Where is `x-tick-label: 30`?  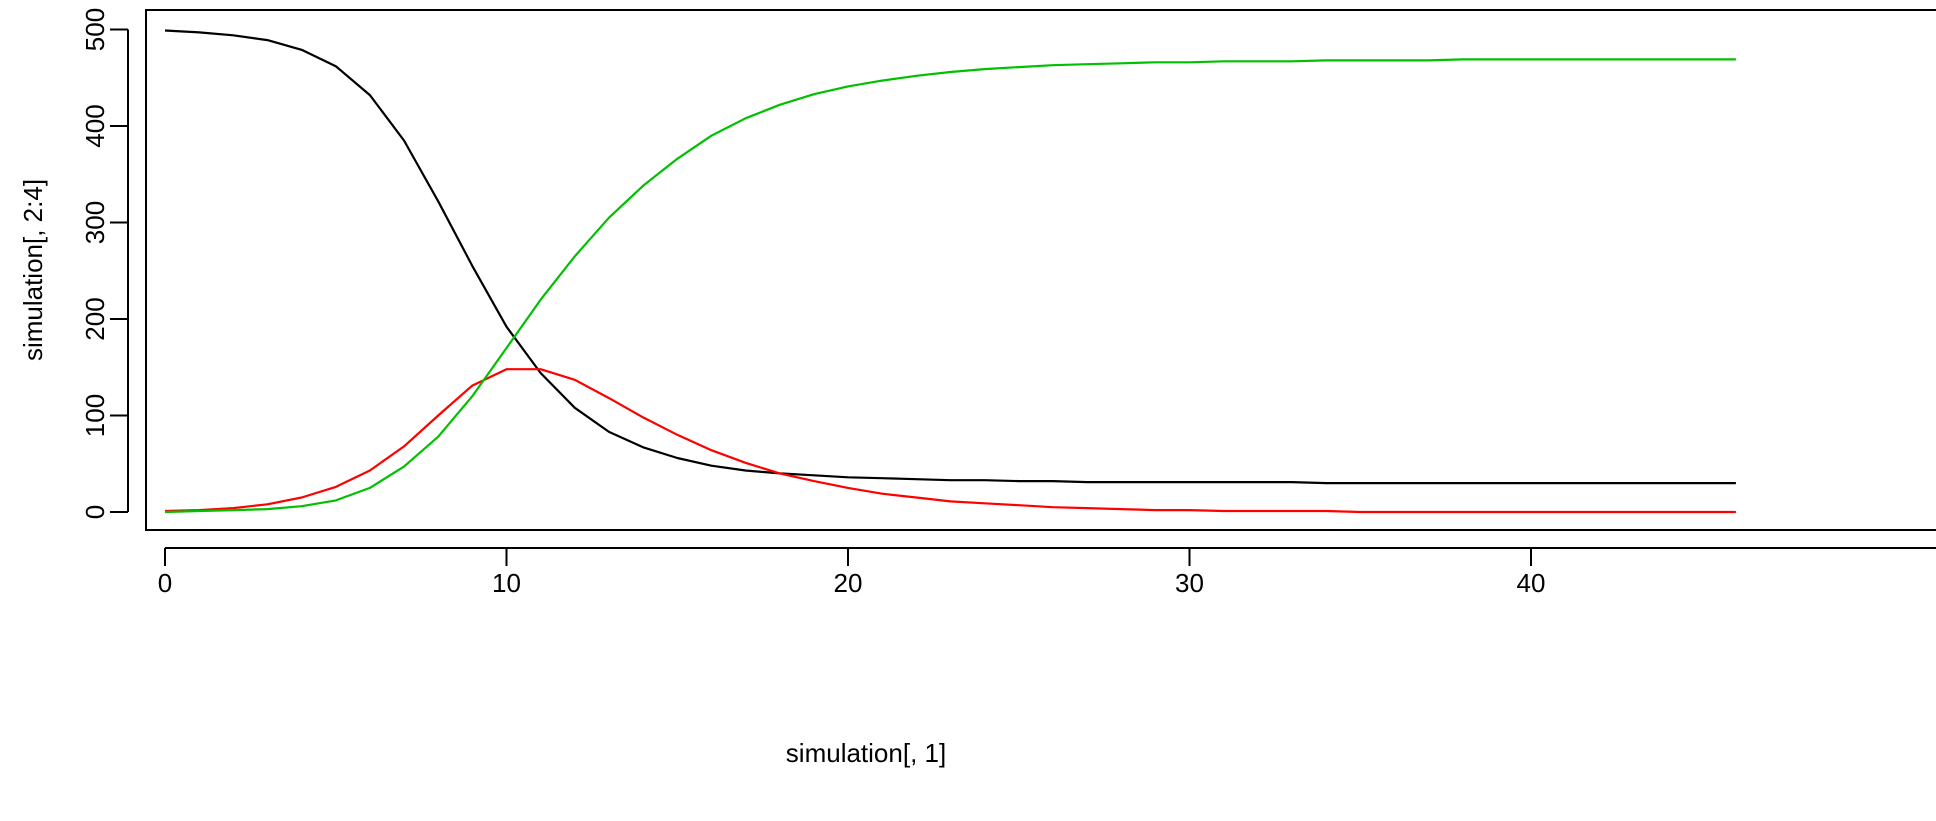
x-tick-label: 30 is located at coordinates (1189, 583).